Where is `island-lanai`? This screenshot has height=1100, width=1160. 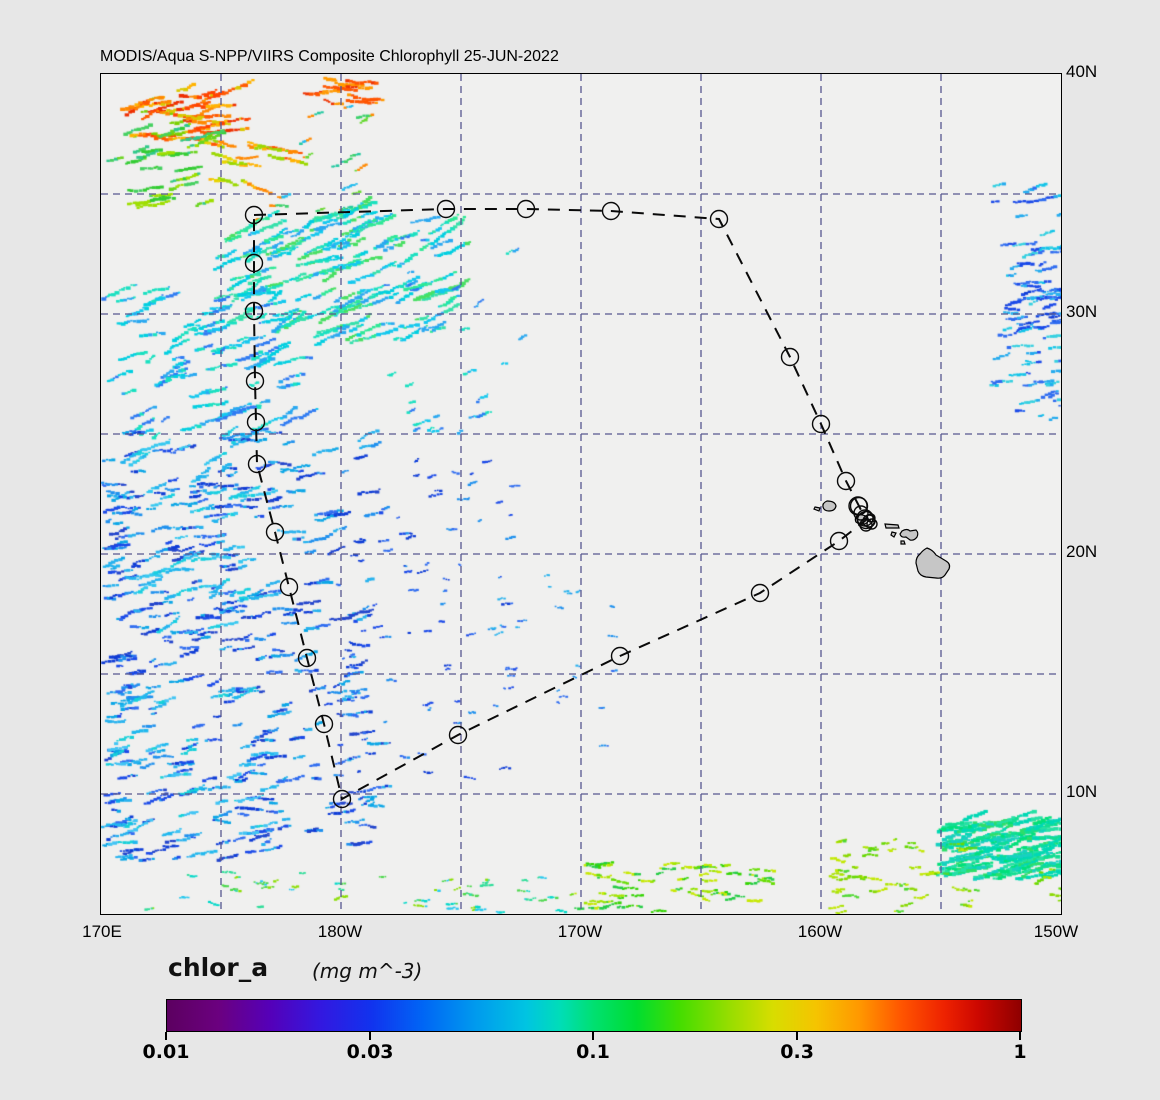
island-lanai is located at coordinates (893, 534).